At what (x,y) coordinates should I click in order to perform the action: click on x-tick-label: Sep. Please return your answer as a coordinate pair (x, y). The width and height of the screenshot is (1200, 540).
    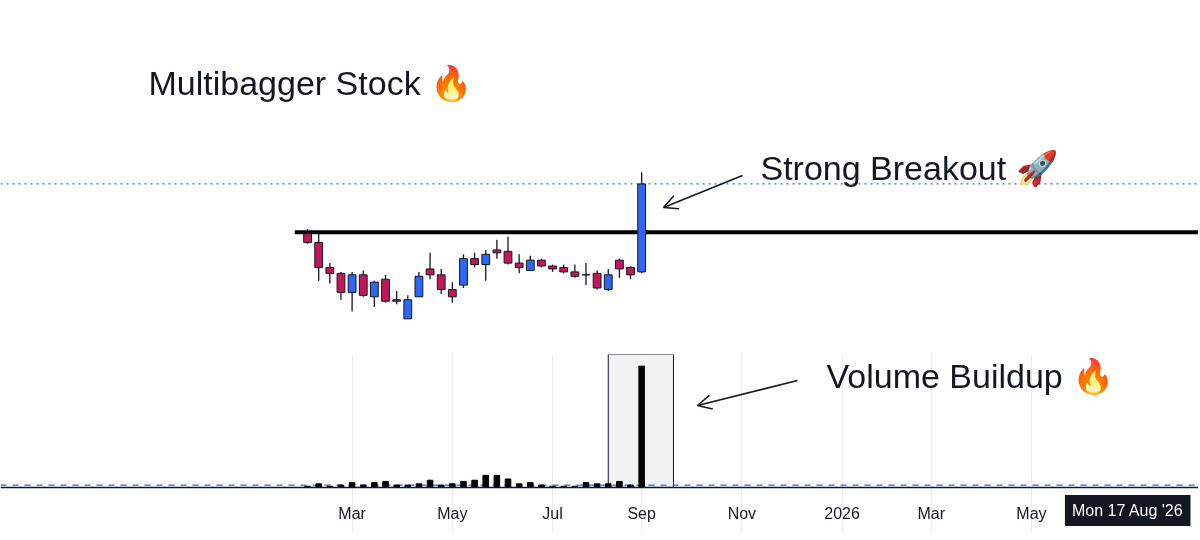
    Looking at the image, I should click on (641, 514).